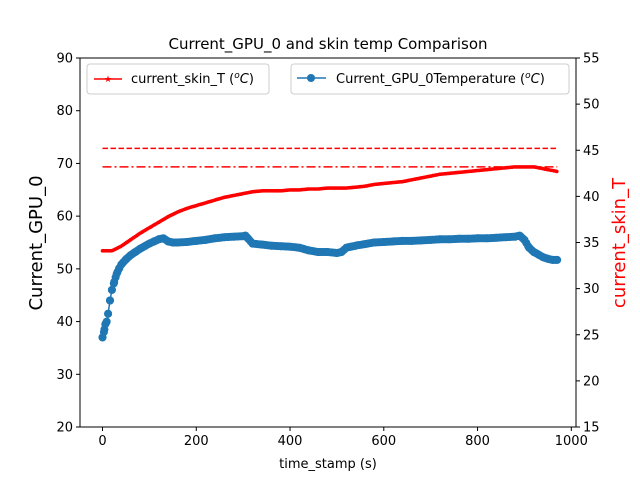  What do you see at coordinates (591, 289) in the screenshot?
I see `right-y-tick-label: 30` at bounding box center [591, 289].